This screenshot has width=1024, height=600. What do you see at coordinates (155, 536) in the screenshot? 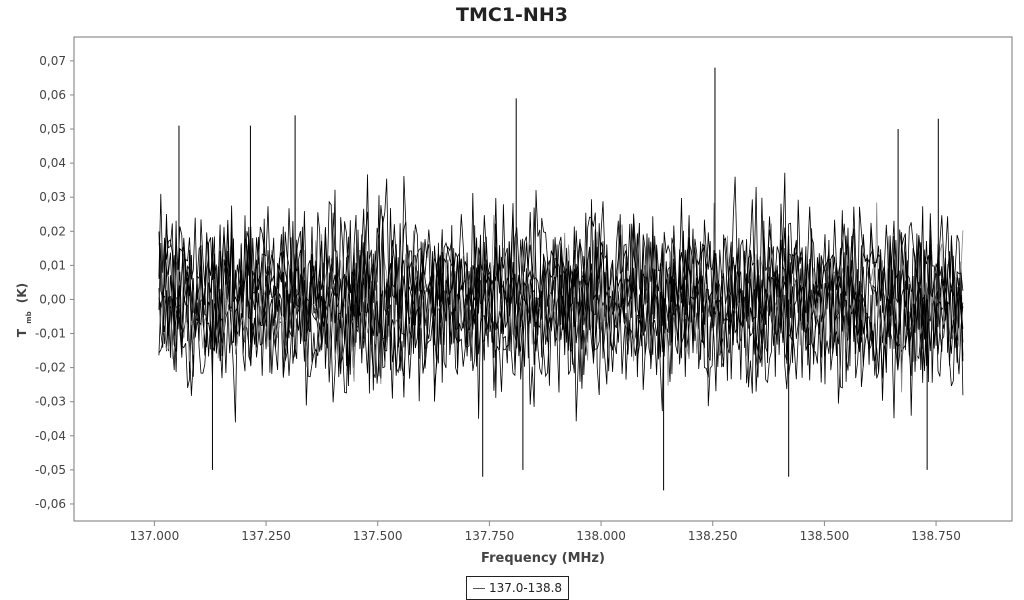
I see `x-tick-label: 137.000` at bounding box center [155, 536].